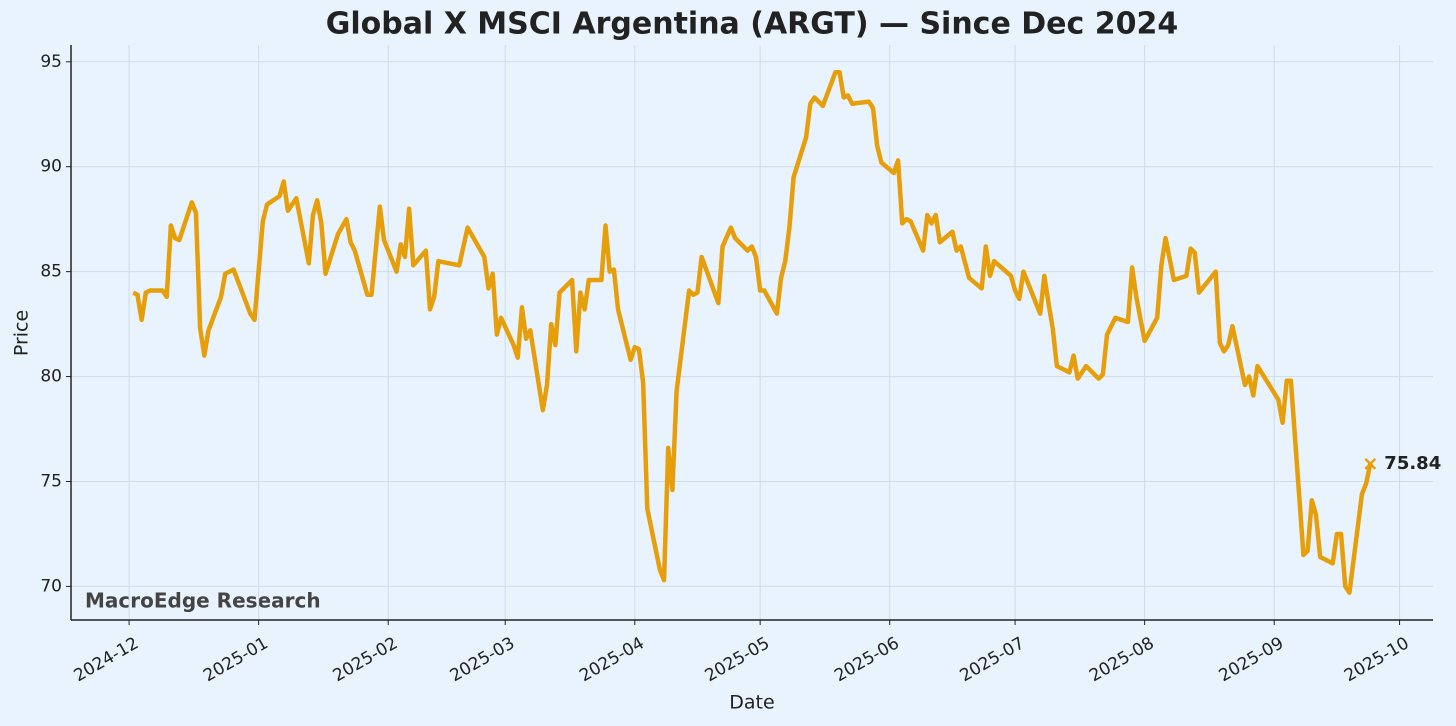 The height and width of the screenshot is (726, 1456). Describe the element at coordinates (203, 601) in the screenshot. I see `watermark: MacroEdge Research` at that location.